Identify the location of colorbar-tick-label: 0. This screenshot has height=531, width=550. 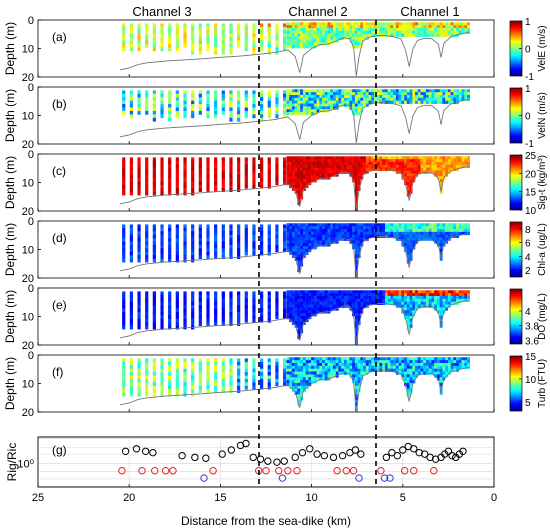
(528, 117).